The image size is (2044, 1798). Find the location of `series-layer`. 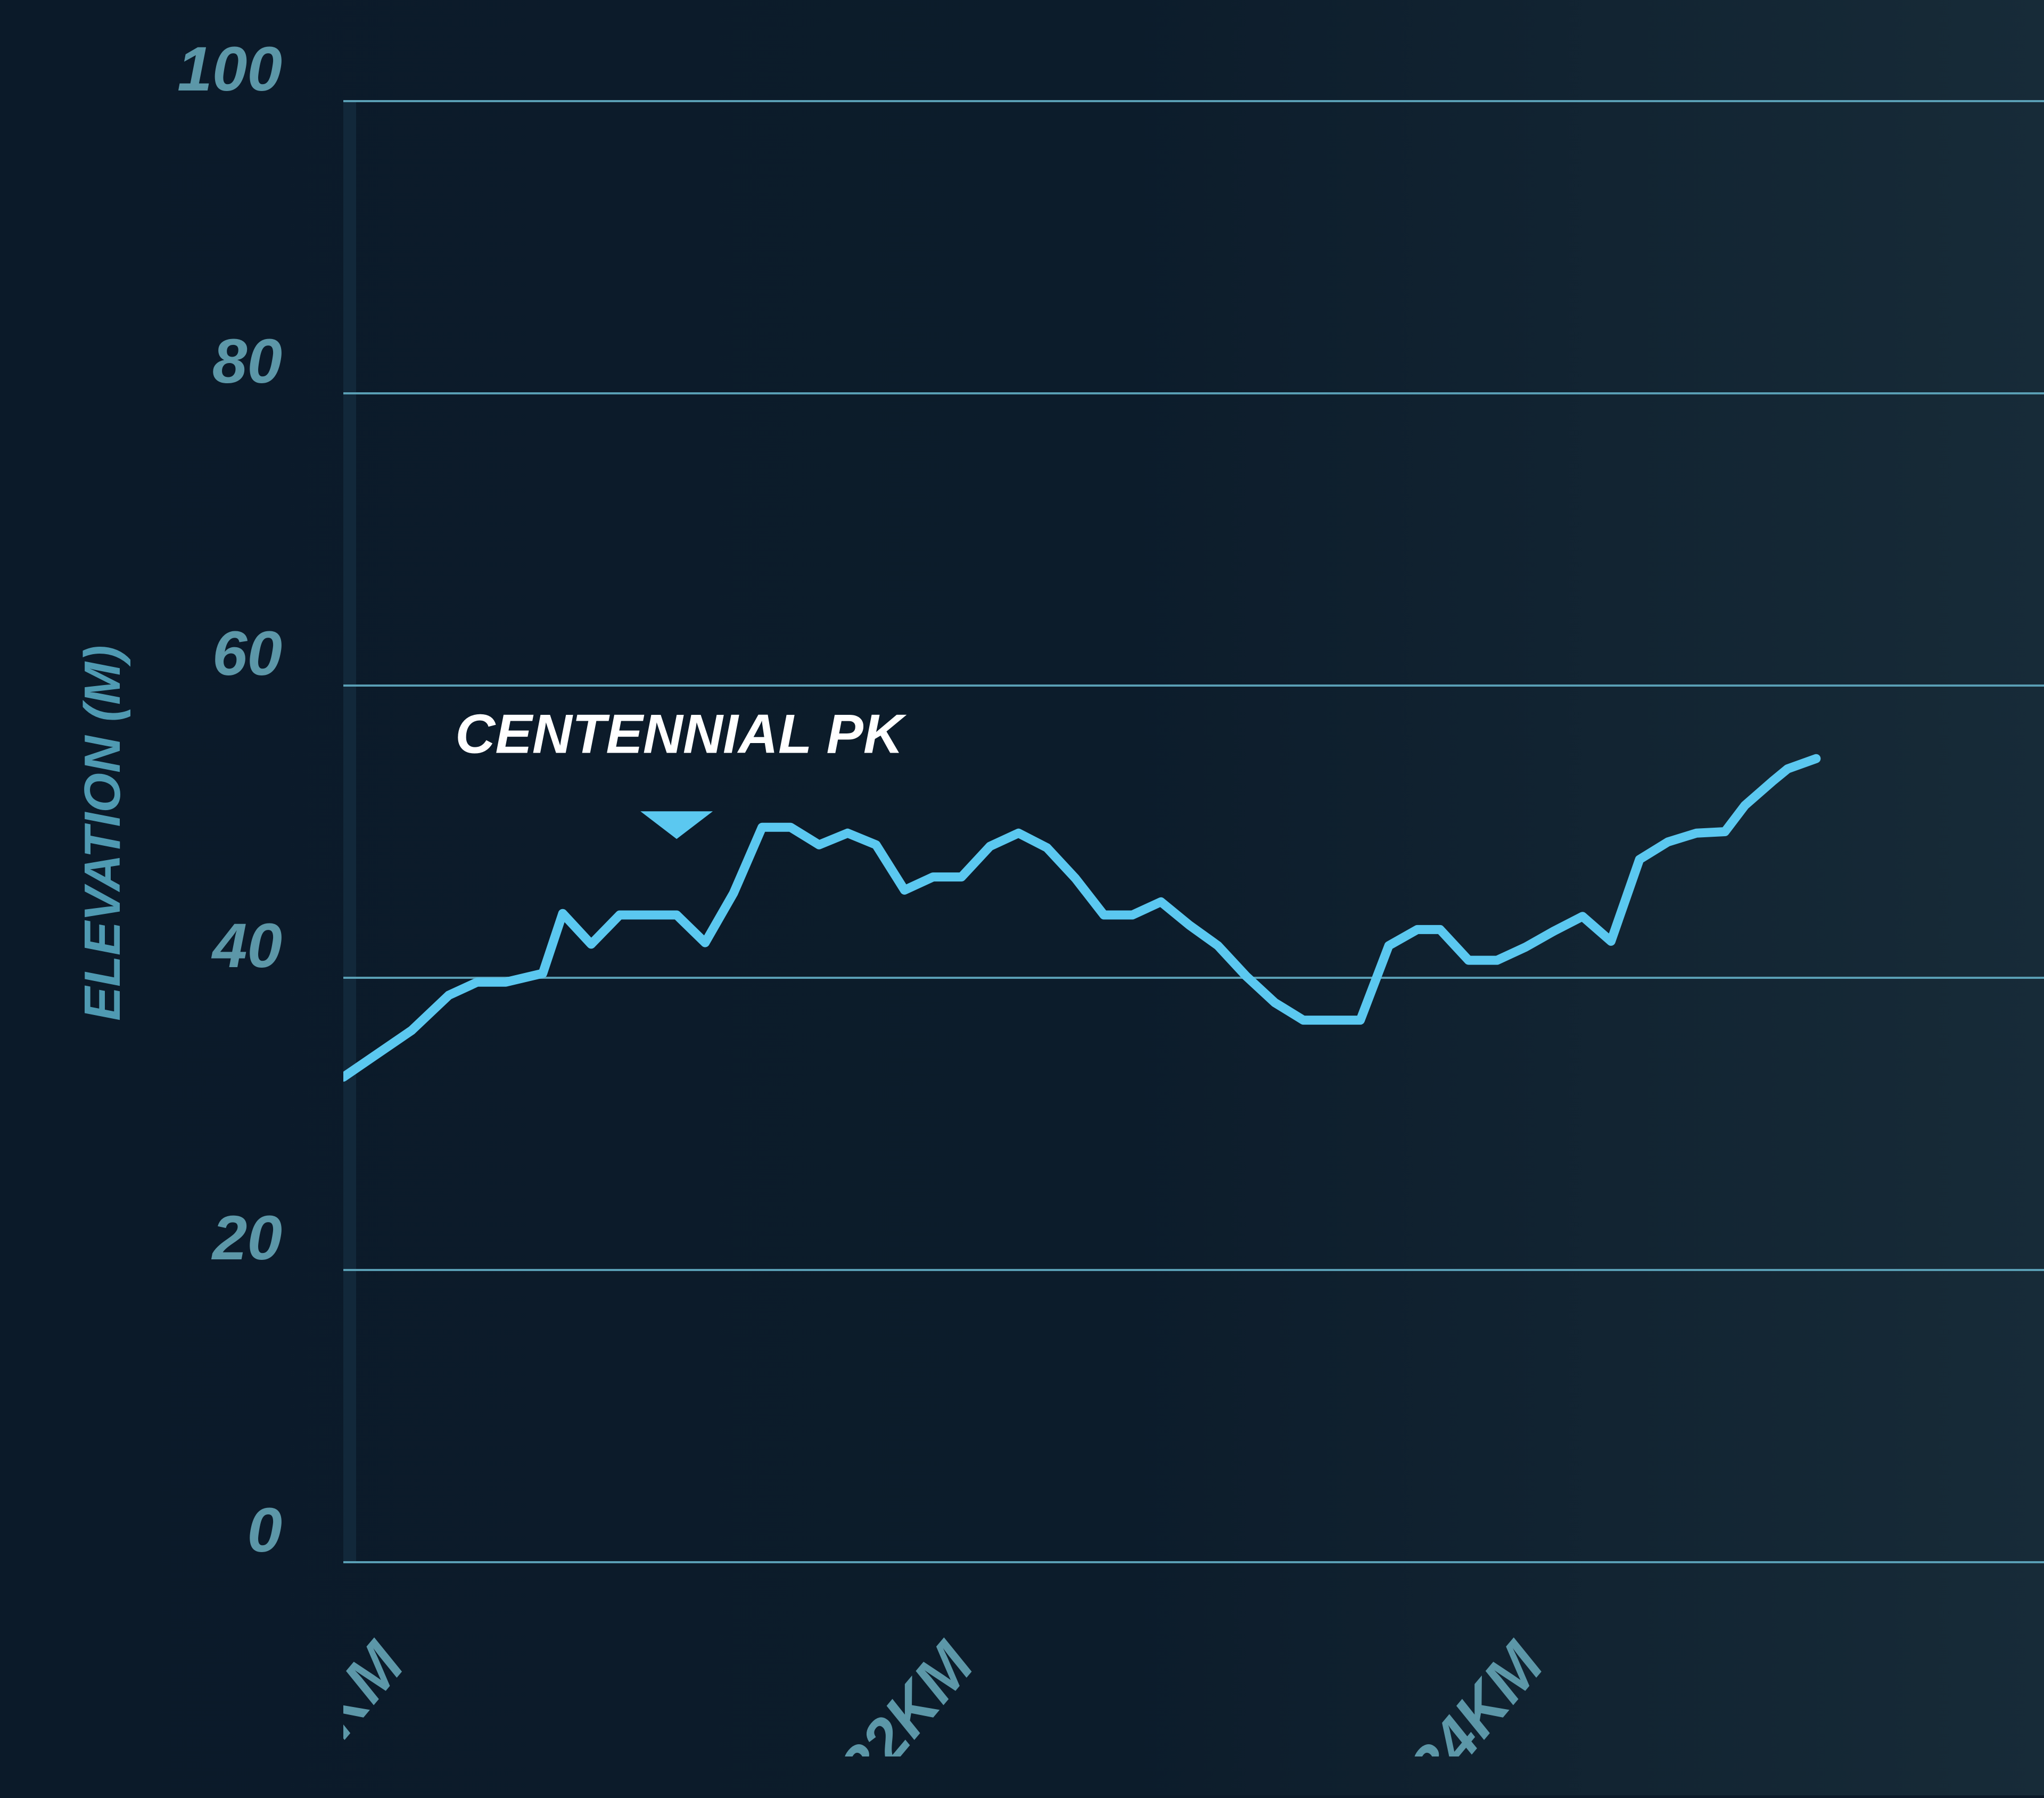

series-layer is located at coordinates (1082, 918).